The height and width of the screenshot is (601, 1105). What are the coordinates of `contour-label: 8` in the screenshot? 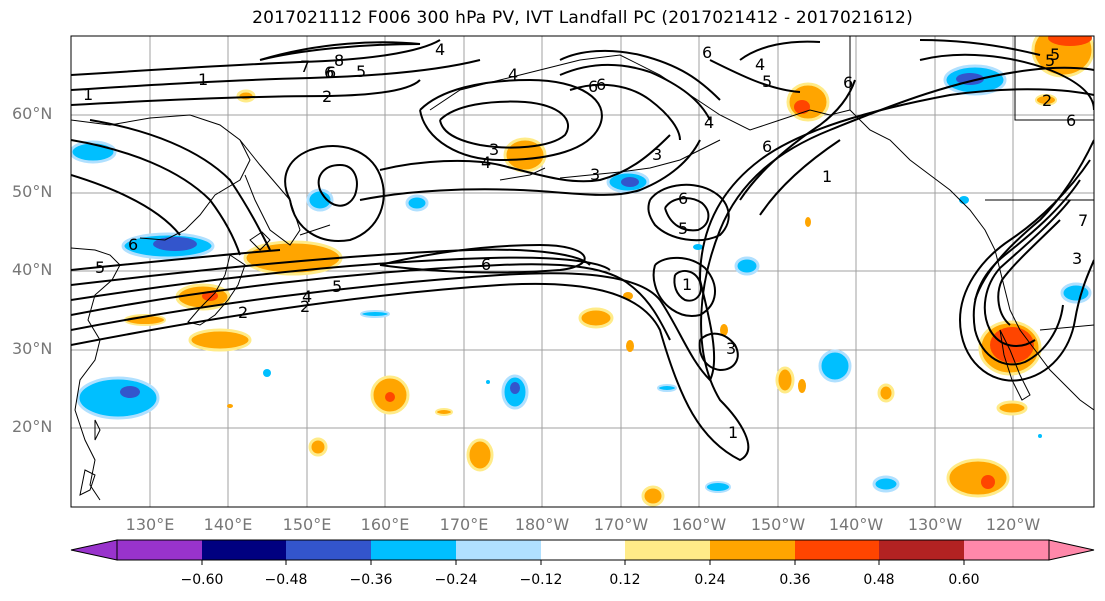 It's located at (339, 60).